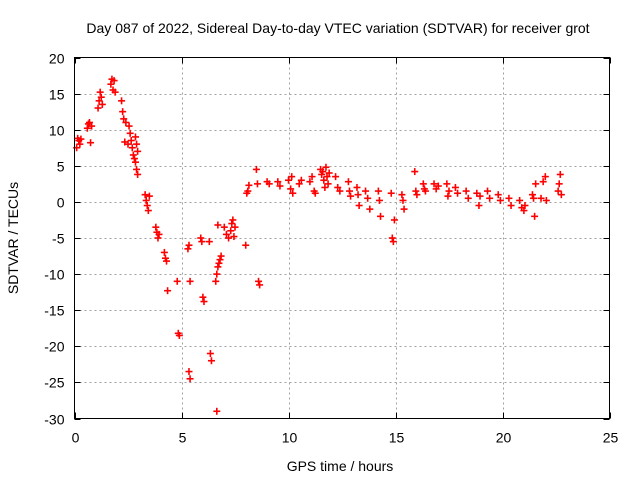  What do you see at coordinates (57, 95) in the screenshot?
I see `y-tick-label: 15` at bounding box center [57, 95].